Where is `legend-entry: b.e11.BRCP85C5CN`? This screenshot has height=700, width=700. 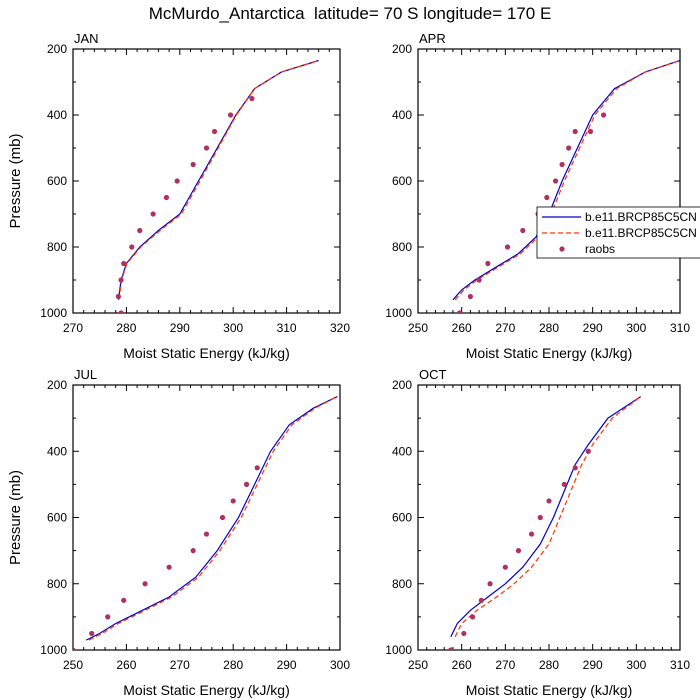 legend-entry: b.e11.BRCP85C5CN is located at coordinates (641, 233).